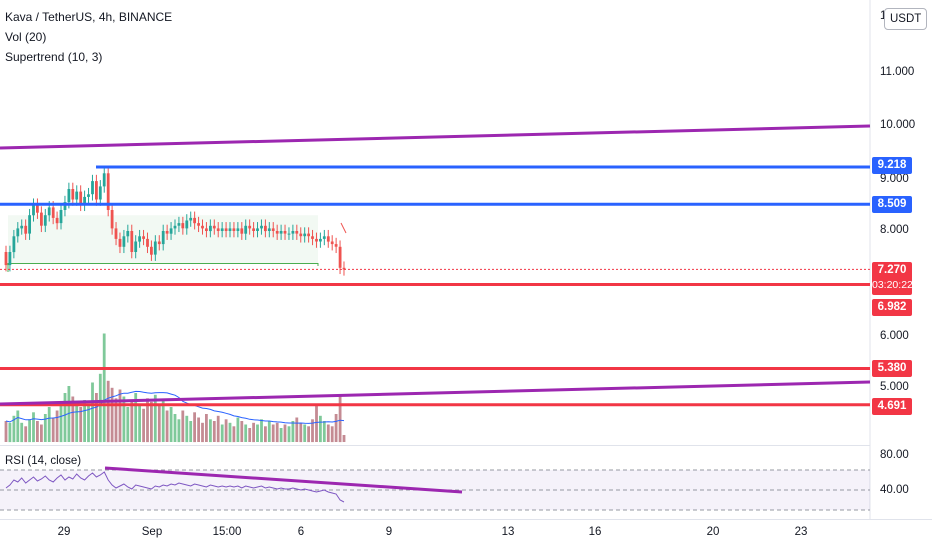 The image size is (932, 550). What do you see at coordinates (26, 37) in the screenshot?
I see `volume-legend: Vol (20)` at bounding box center [26, 37].